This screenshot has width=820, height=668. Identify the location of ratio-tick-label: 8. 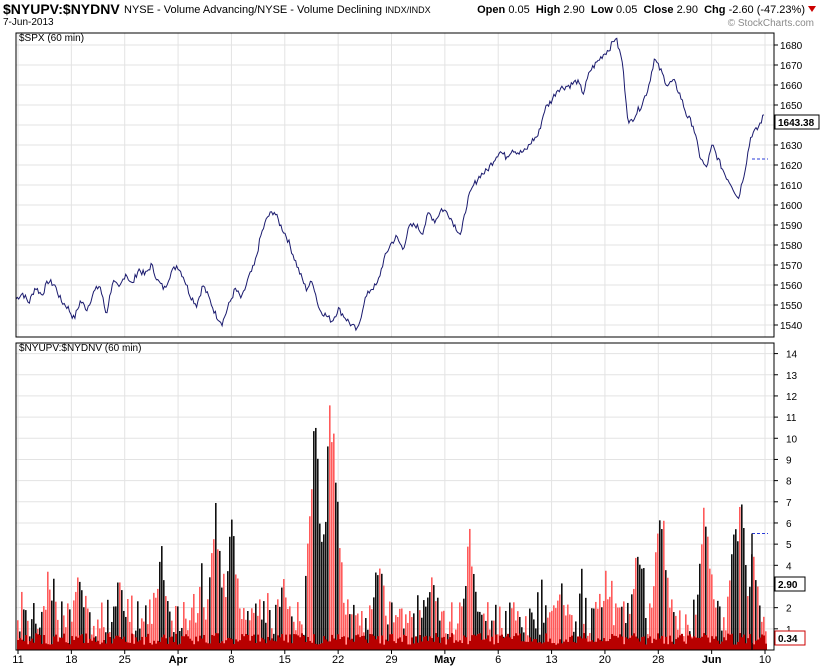
(789, 482).